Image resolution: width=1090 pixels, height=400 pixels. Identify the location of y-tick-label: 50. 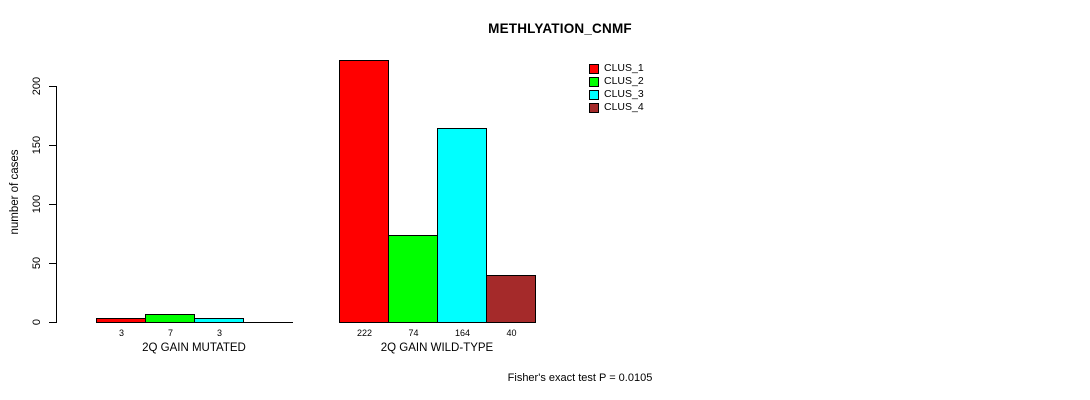
(37, 263).